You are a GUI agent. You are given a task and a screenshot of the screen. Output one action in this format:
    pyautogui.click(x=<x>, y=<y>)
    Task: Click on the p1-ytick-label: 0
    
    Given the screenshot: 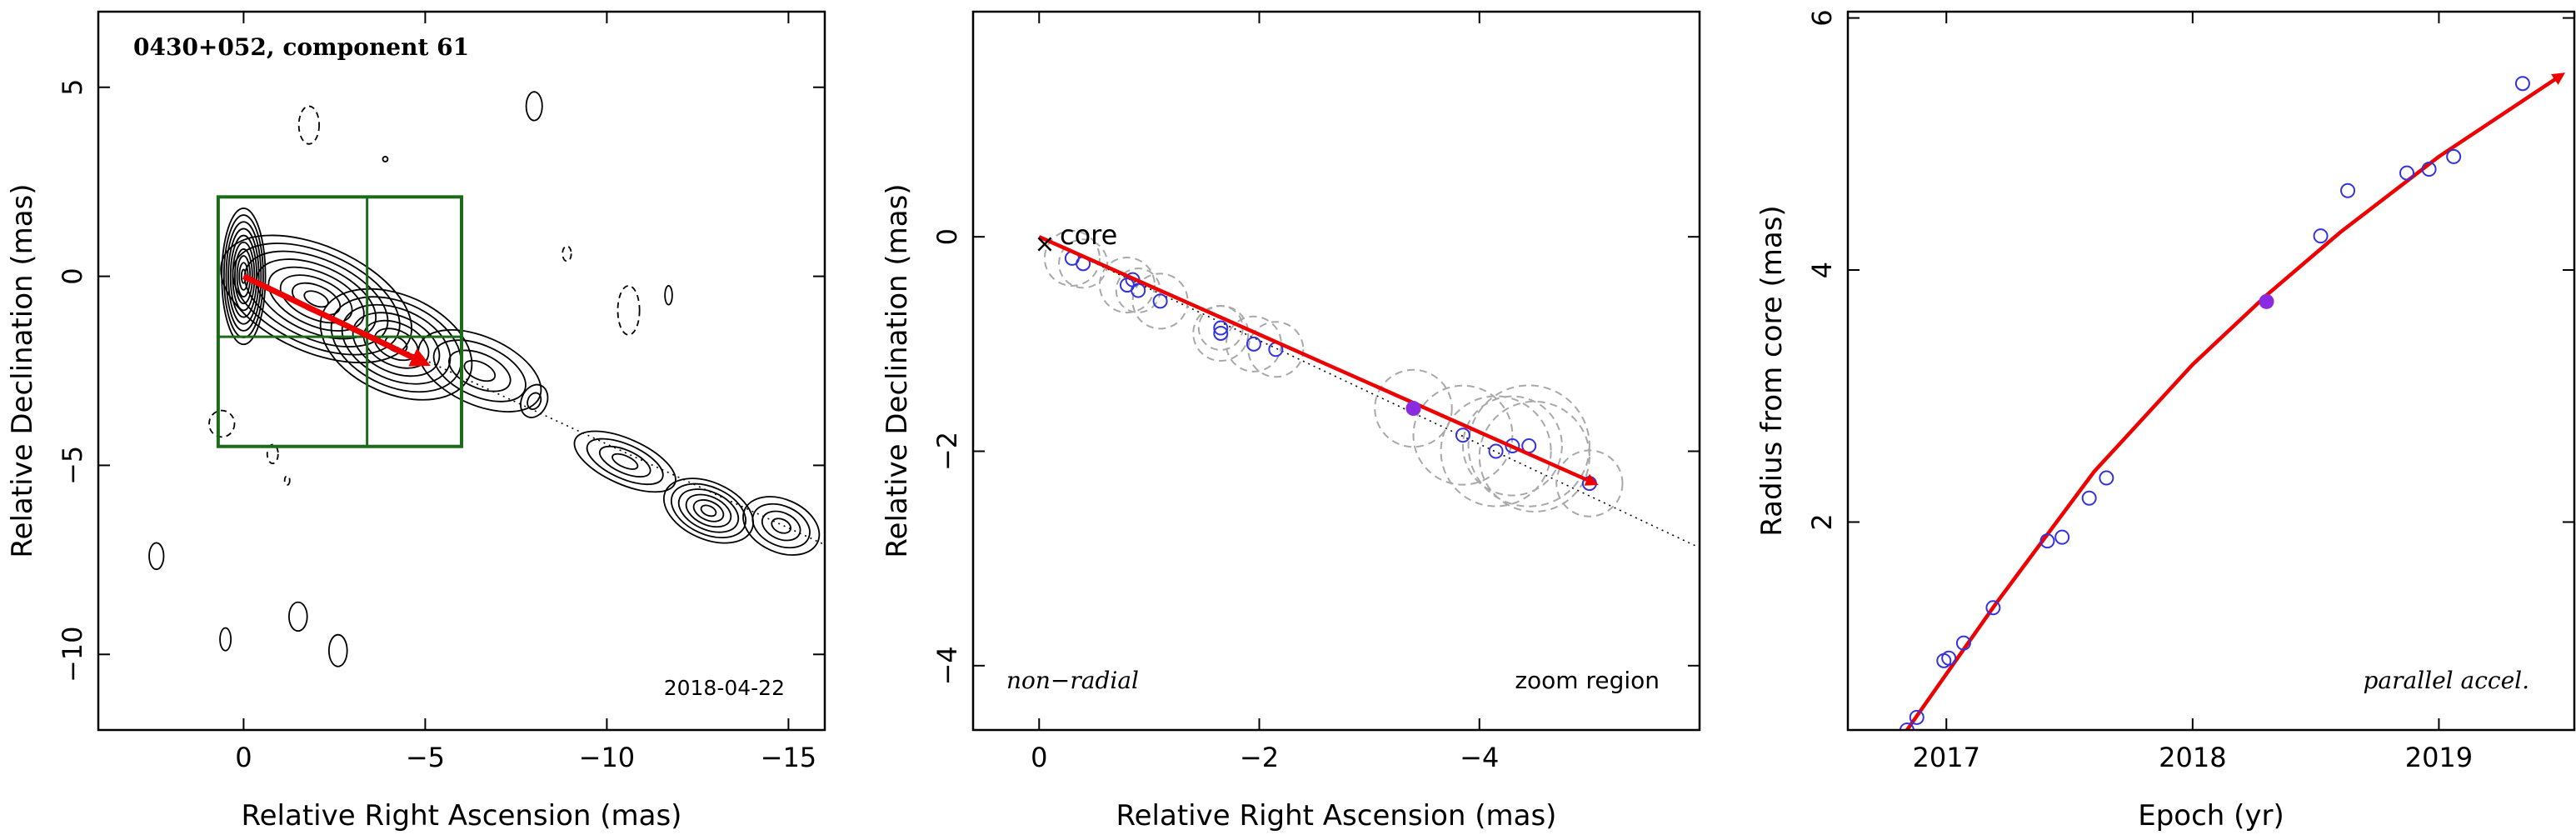 What is the action you would take?
    pyautogui.click(x=72, y=276)
    